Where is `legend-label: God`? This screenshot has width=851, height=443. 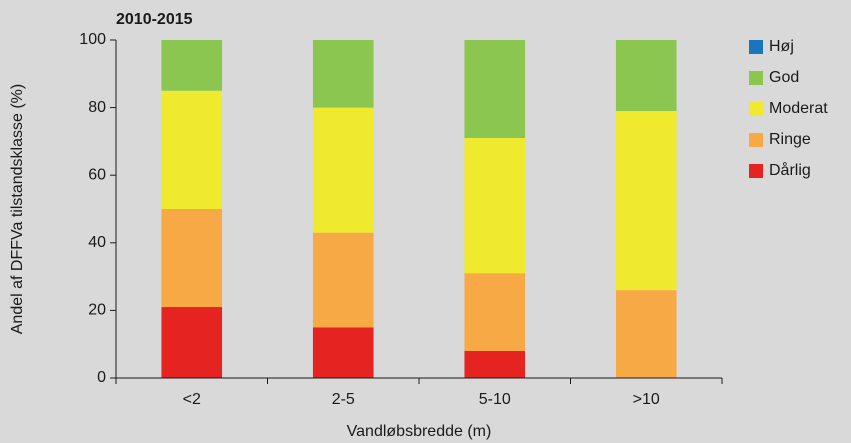 legend-label: God is located at coordinates (784, 77).